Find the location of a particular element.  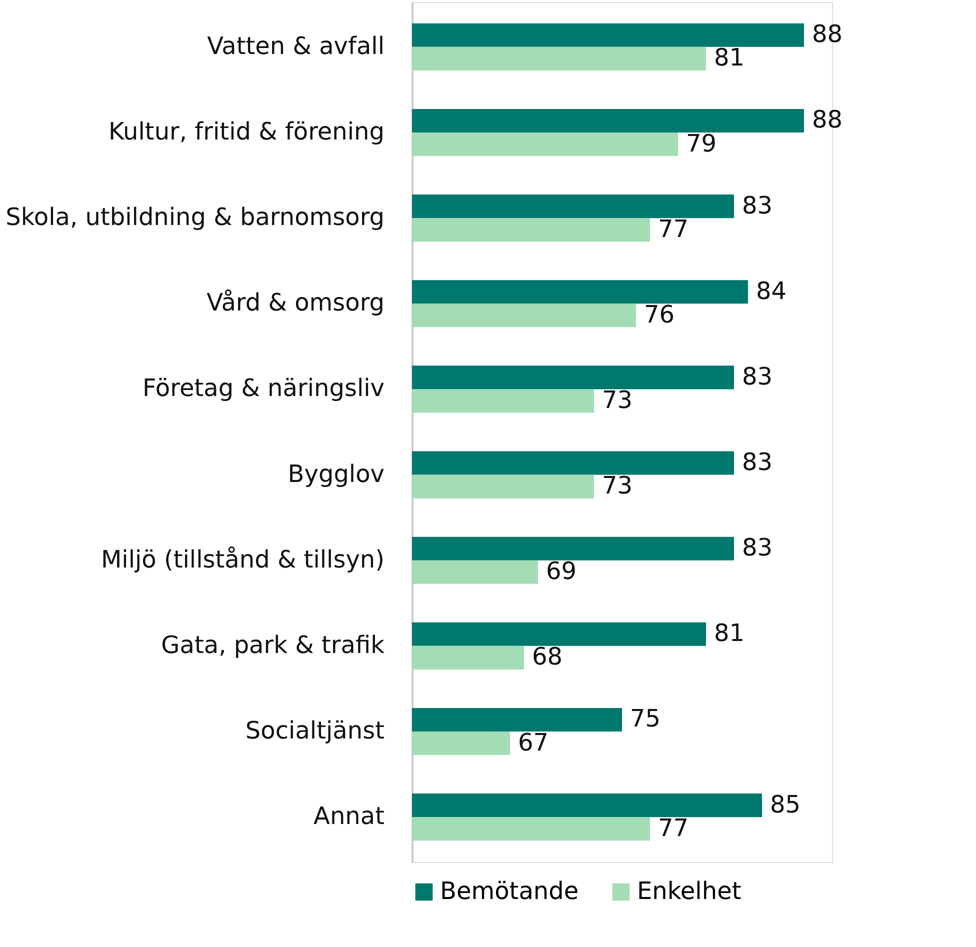

data-label: 85 is located at coordinates (785, 804).